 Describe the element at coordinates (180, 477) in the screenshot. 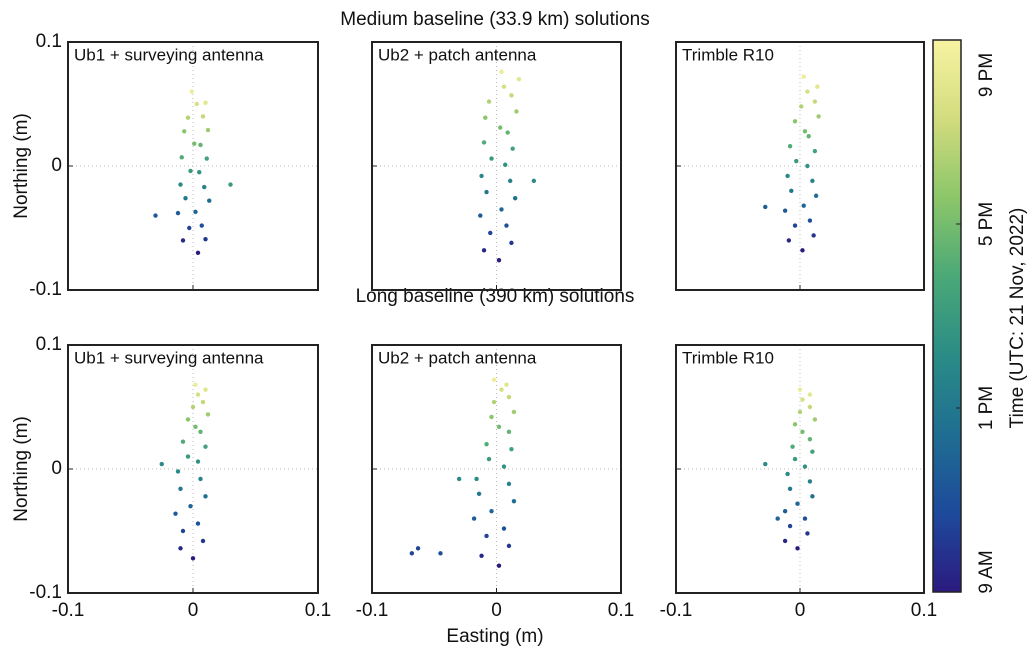

I see `panel: Ub1 + surveying antenna -0.1 0 0.1 -0.1 0 0.1` at that location.